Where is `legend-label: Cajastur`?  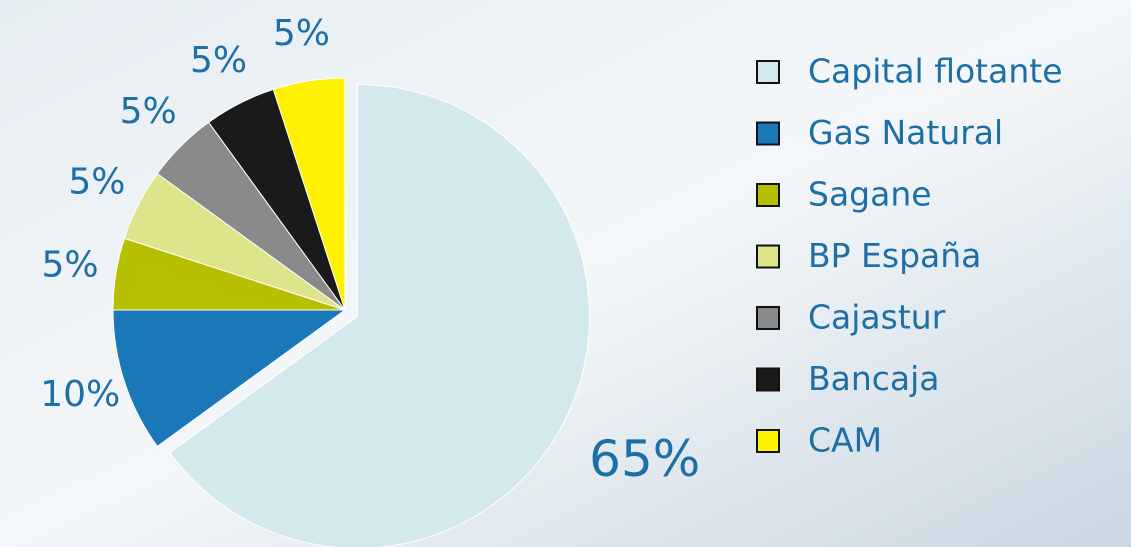
legend-label: Cajastur is located at coordinates (877, 317).